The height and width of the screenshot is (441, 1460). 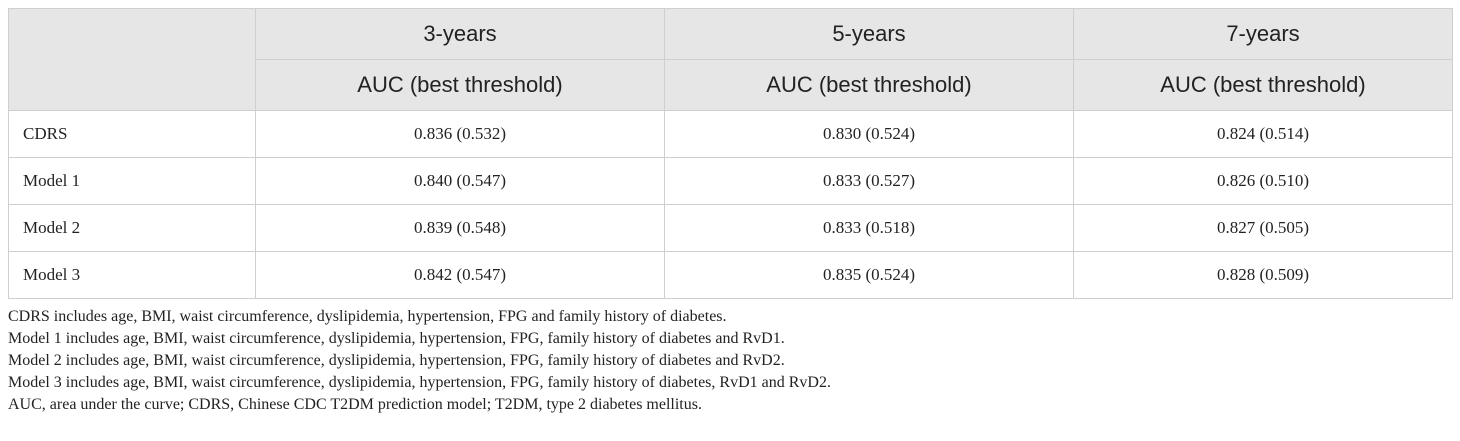 I want to click on cell-value: 0.824 (0.514), so click(x=1263, y=134).